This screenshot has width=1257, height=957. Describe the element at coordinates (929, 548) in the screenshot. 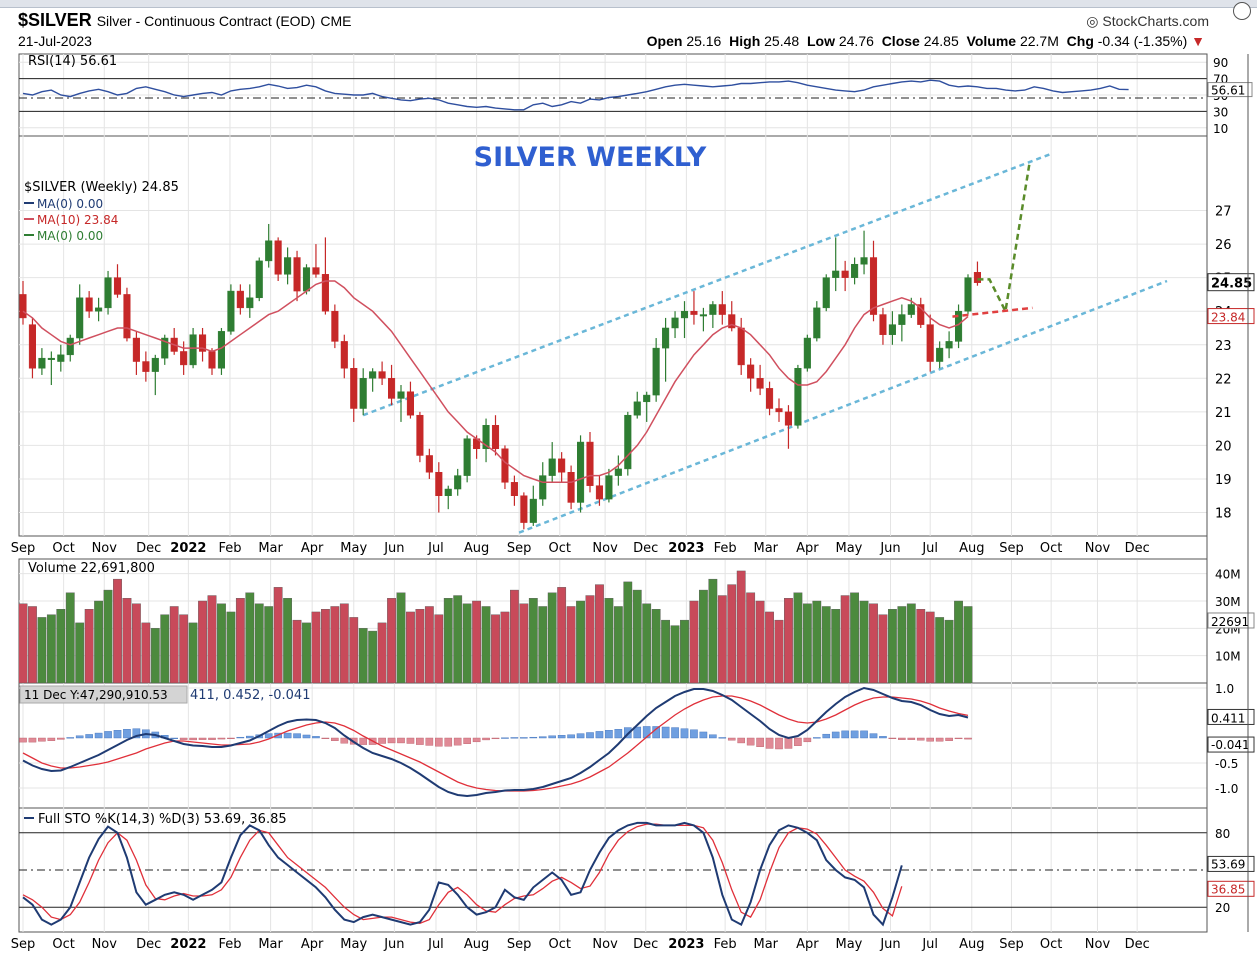

I see `top-axis-label: Jul` at that location.